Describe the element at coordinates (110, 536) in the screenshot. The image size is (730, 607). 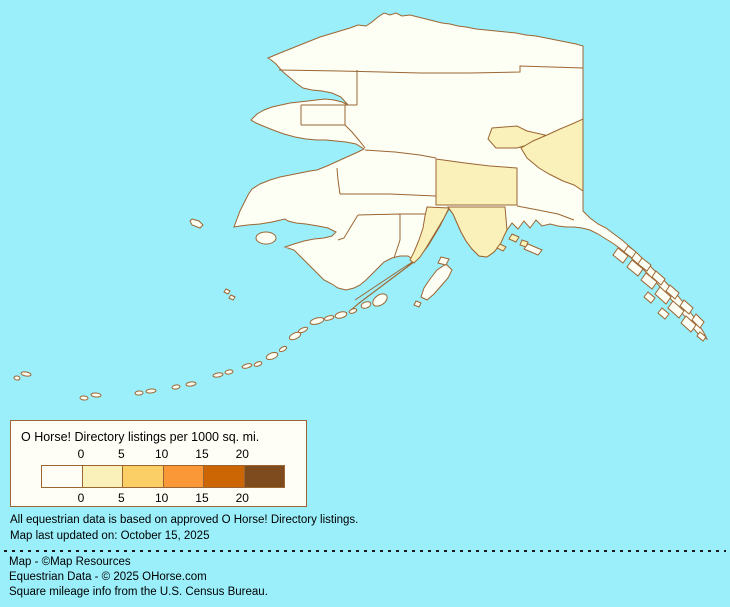
I see `note-last-updated: Map last updated on: October 15, 2025` at that location.